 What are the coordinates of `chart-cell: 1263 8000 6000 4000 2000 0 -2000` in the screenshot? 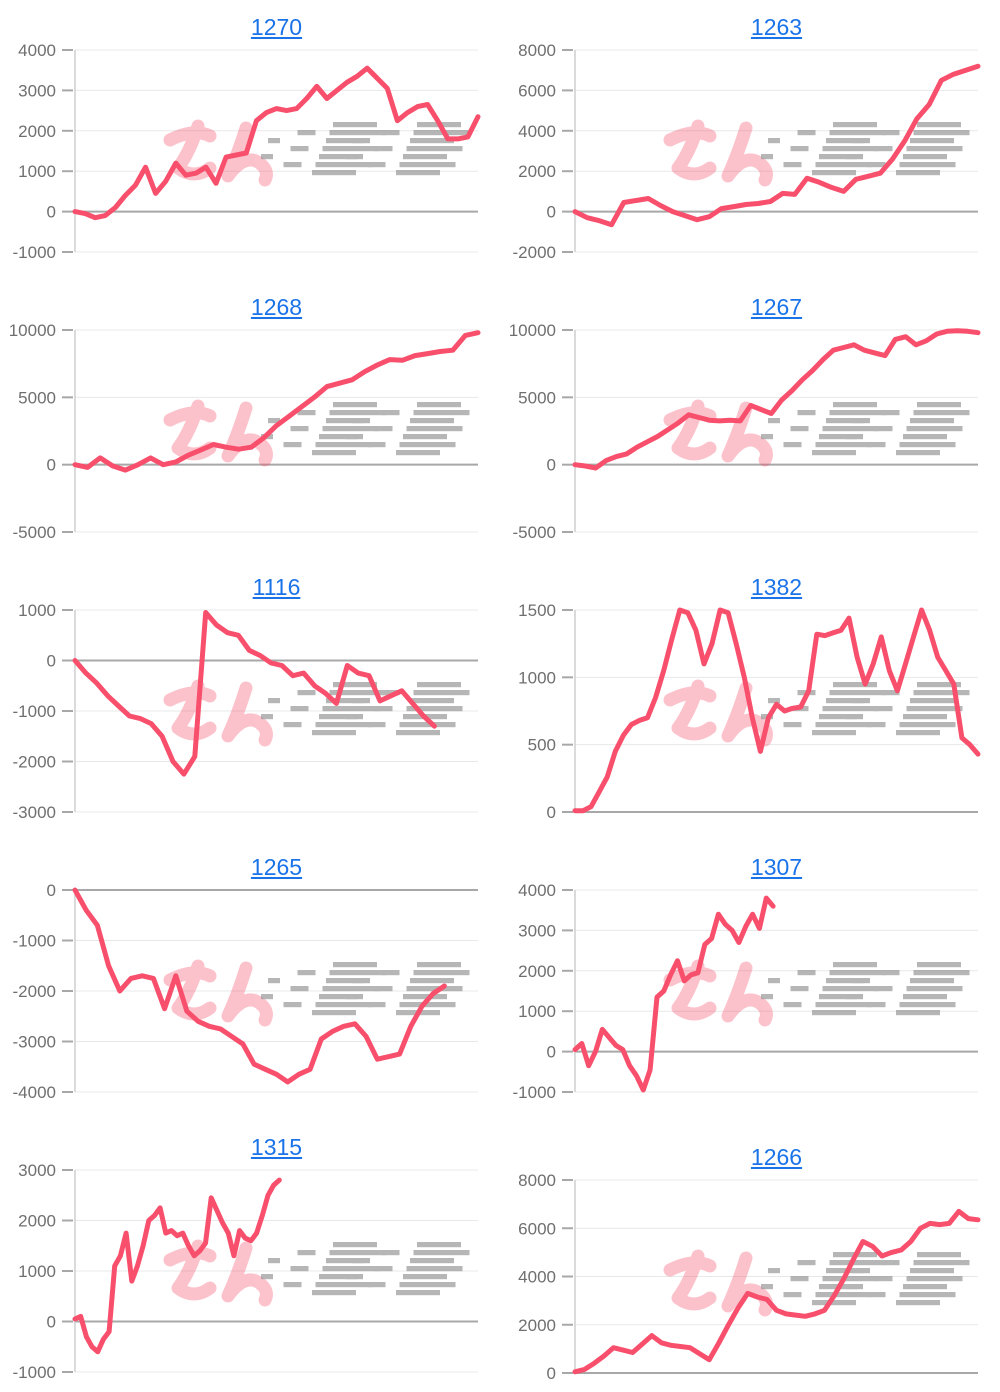 It's located at (750, 140).